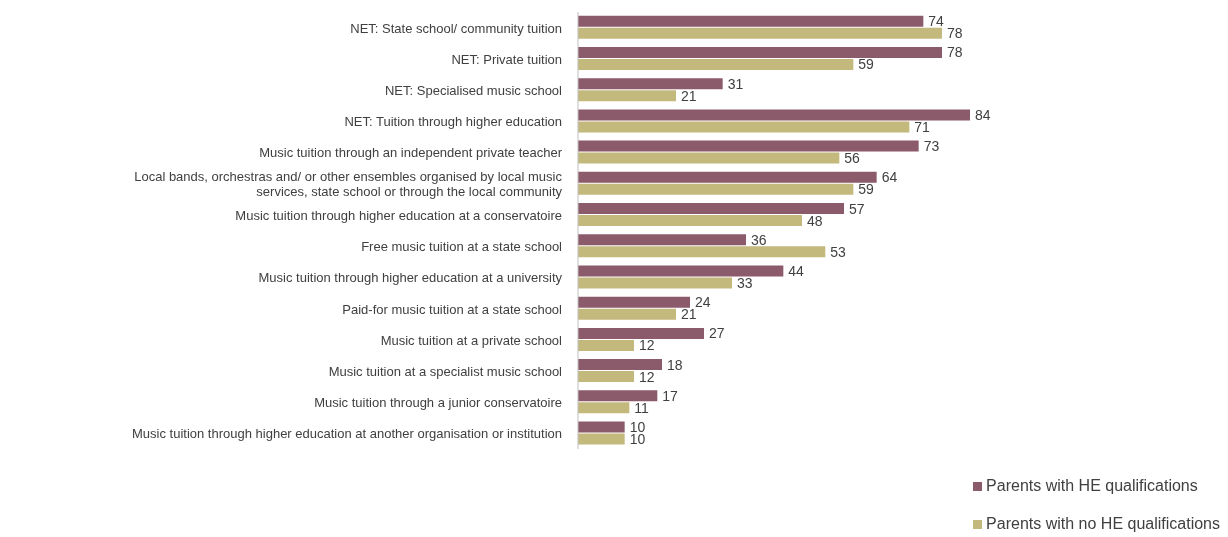  What do you see at coordinates (703, 302) in the screenshot?
I see `data-label: 24` at bounding box center [703, 302].